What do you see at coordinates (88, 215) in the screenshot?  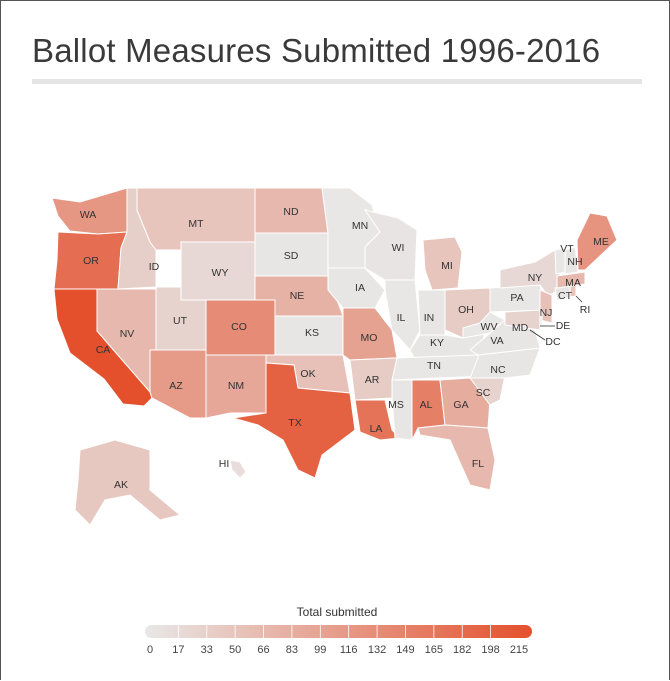 I see `state-label-wa: WA` at bounding box center [88, 215].